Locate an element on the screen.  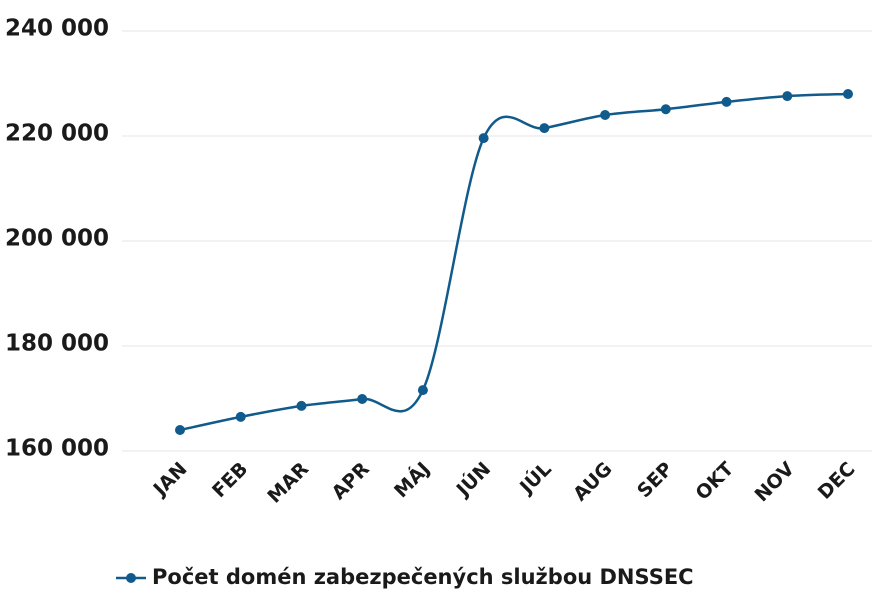
x-tick-label: SEP is located at coordinates (655, 480).